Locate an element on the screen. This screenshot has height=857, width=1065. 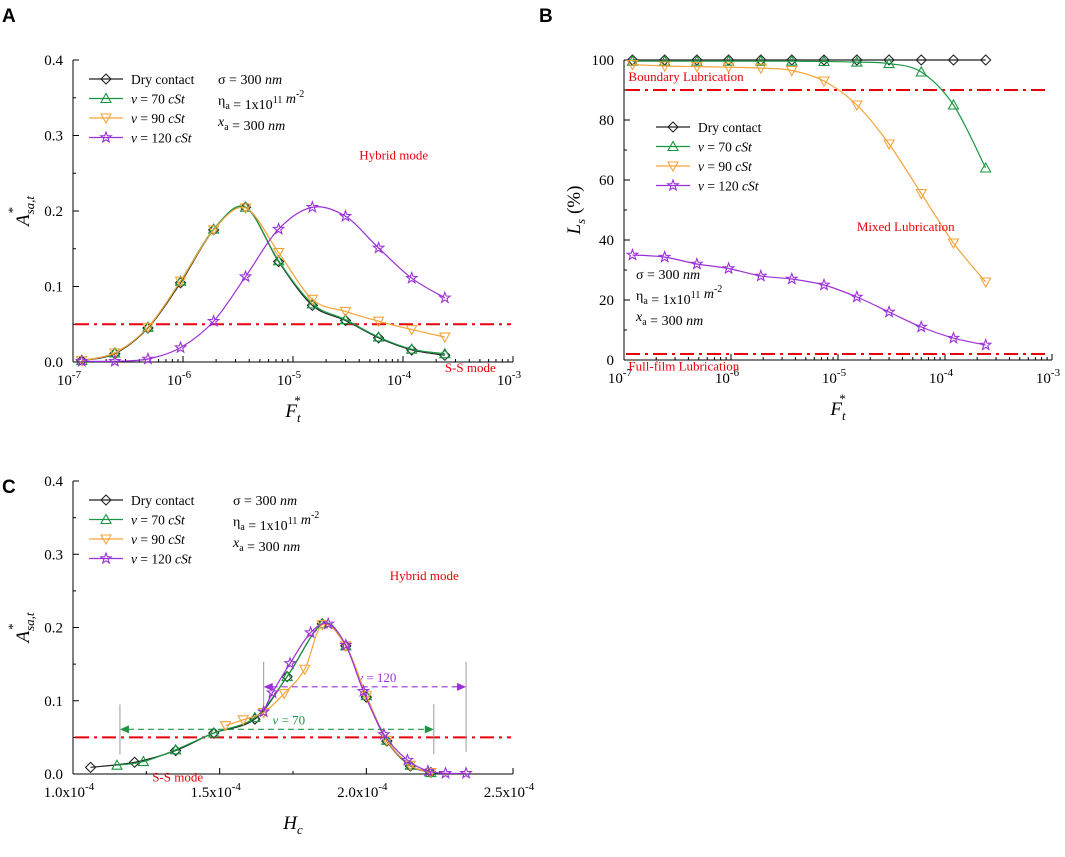
x-tick-label: 1.5x10⁻⁴ is located at coordinates (215, 791).